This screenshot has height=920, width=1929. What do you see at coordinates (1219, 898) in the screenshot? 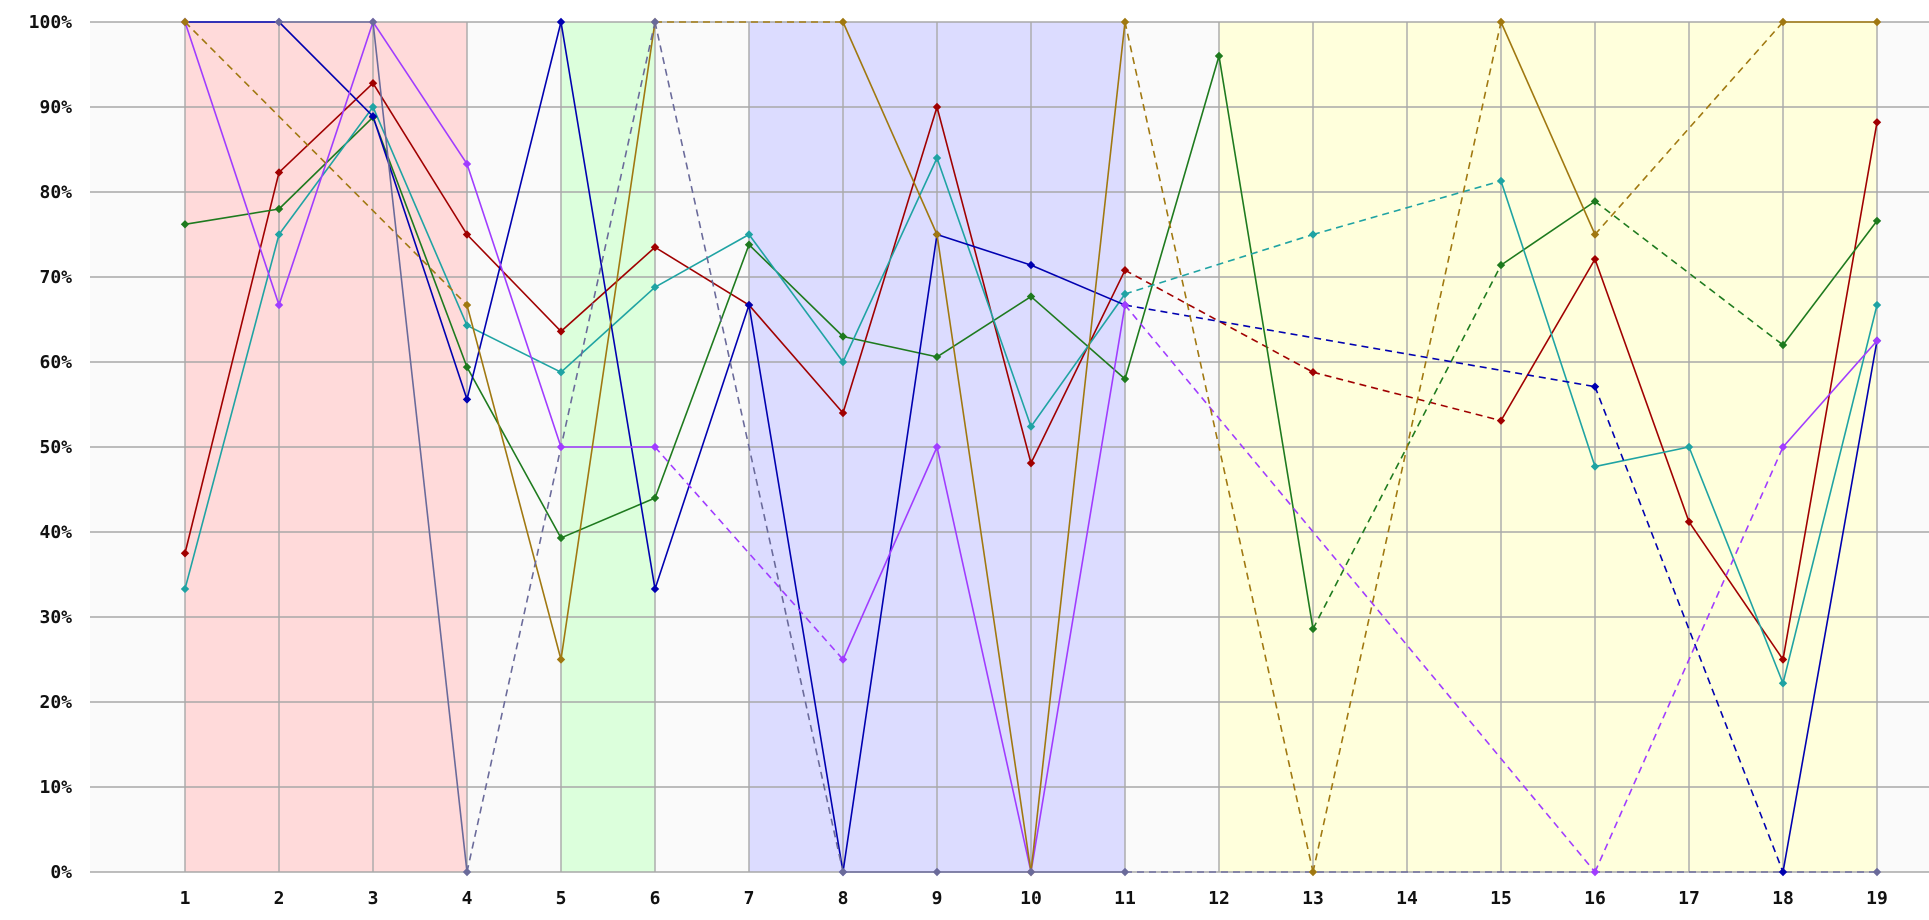
I see `x-tick-label: 12` at bounding box center [1219, 898].